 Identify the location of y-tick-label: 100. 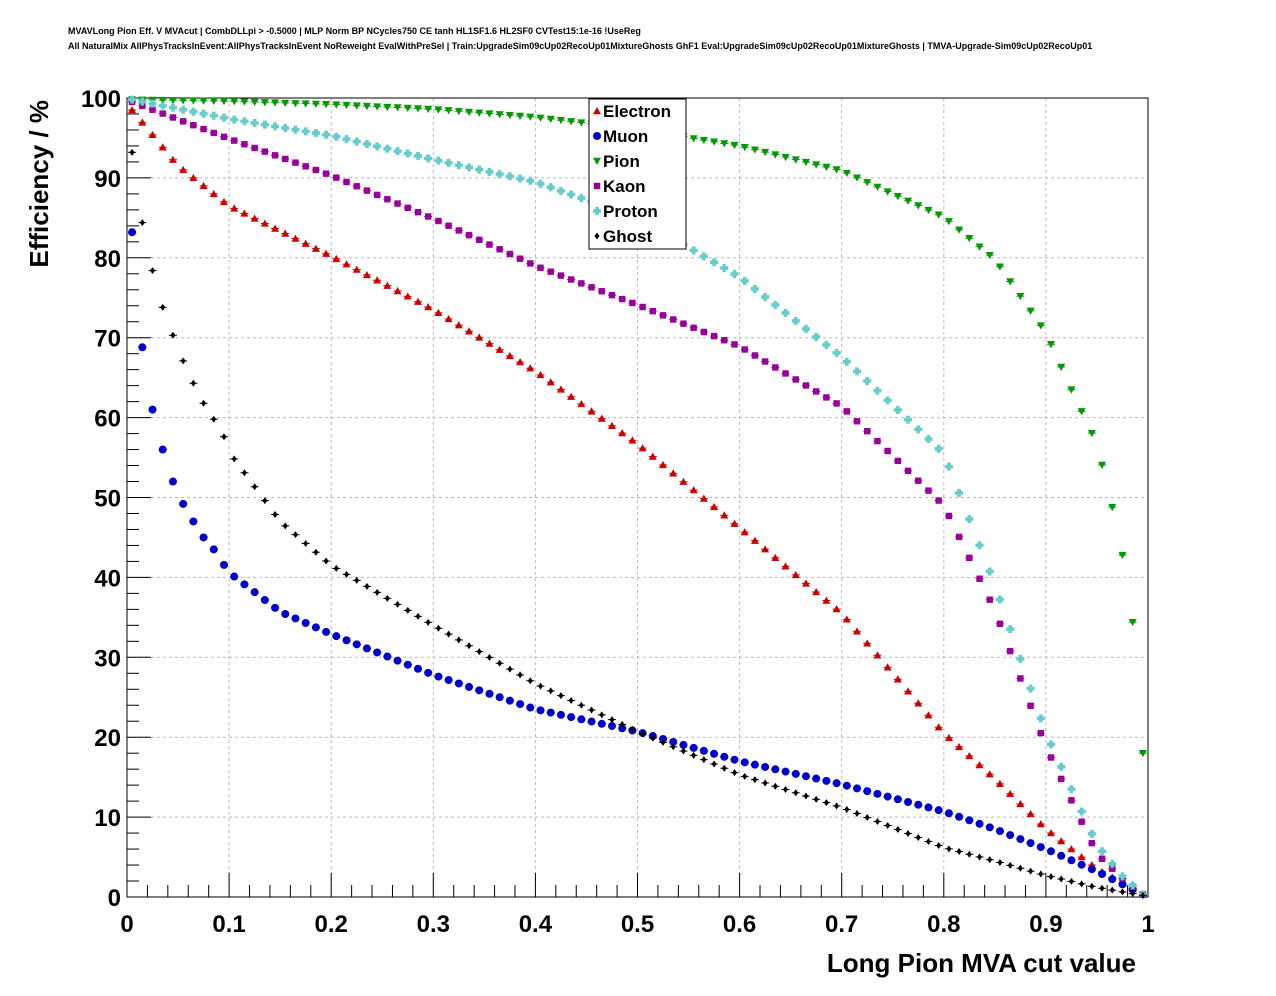
(101, 99).